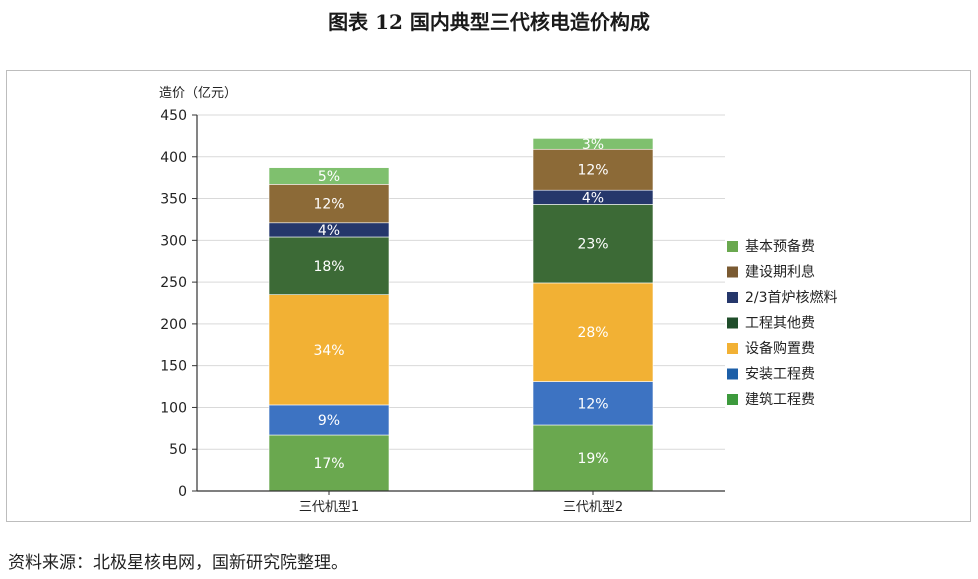 This screenshot has height=579, width=978. What do you see at coordinates (182, 492) in the screenshot?
I see `y-tick-label: 0` at bounding box center [182, 492].